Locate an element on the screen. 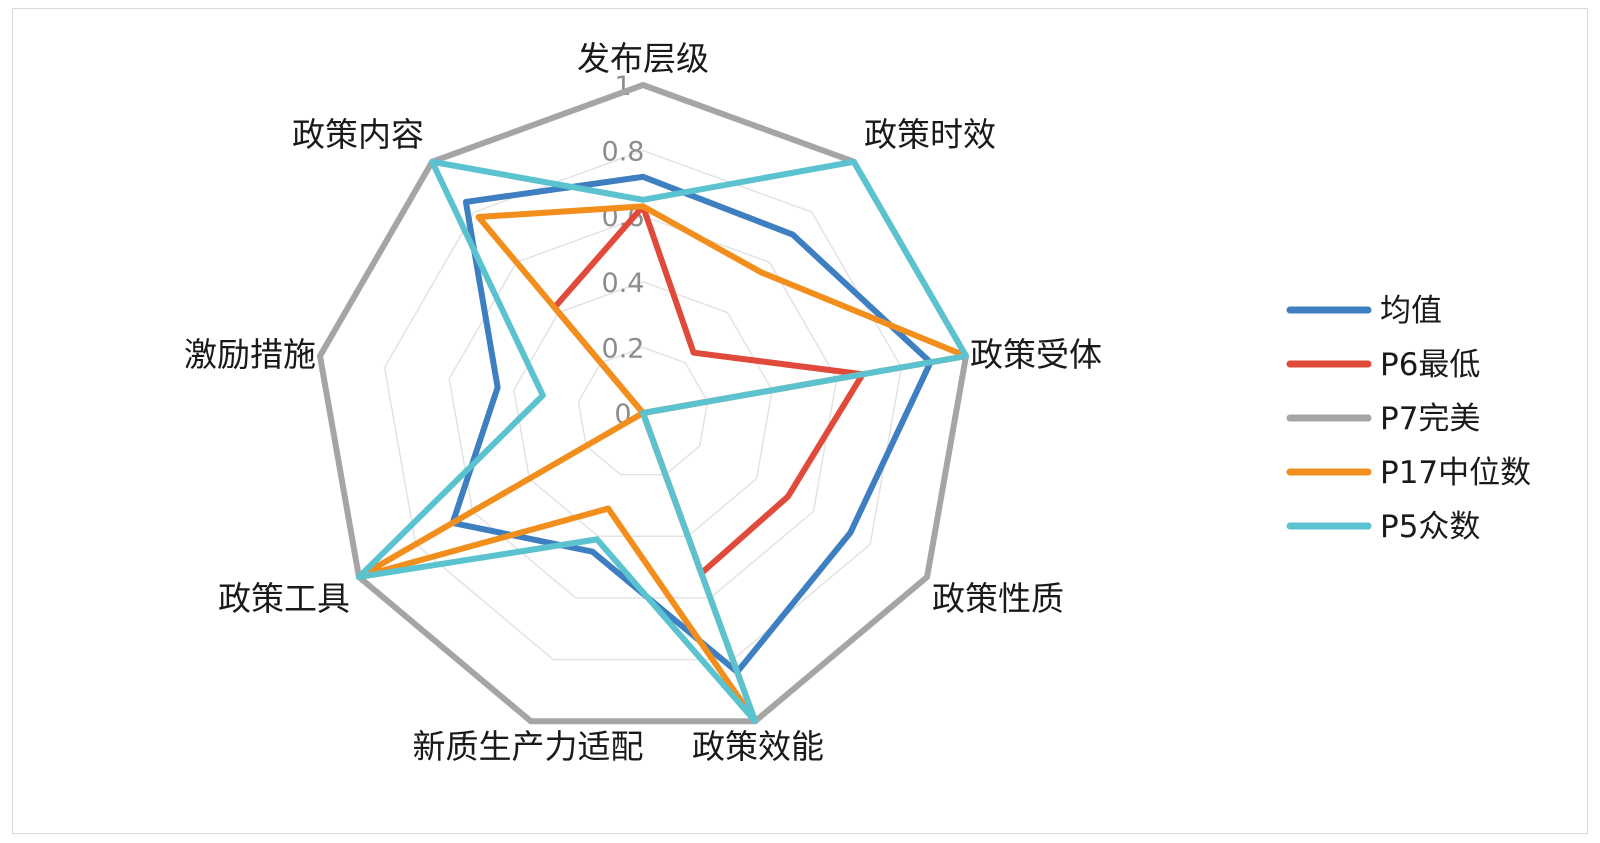  legend-item: P7完美 is located at coordinates (1383, 419).